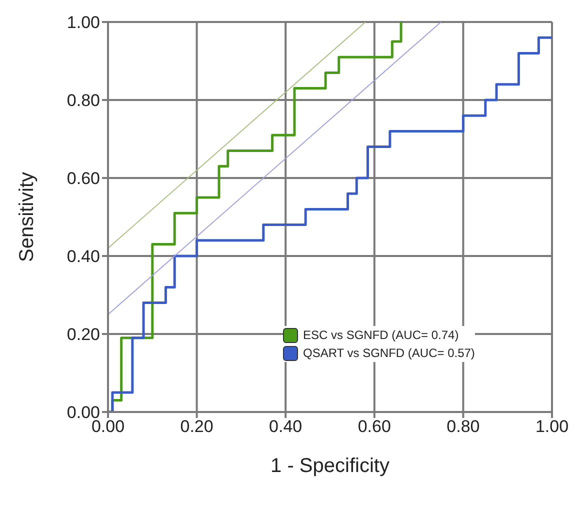 Image resolution: width=575 pixels, height=529 pixels. Describe the element at coordinates (389, 353) in the screenshot. I see `legend-label: QSART vs SGNFD (AUC= 0.57)` at that location.